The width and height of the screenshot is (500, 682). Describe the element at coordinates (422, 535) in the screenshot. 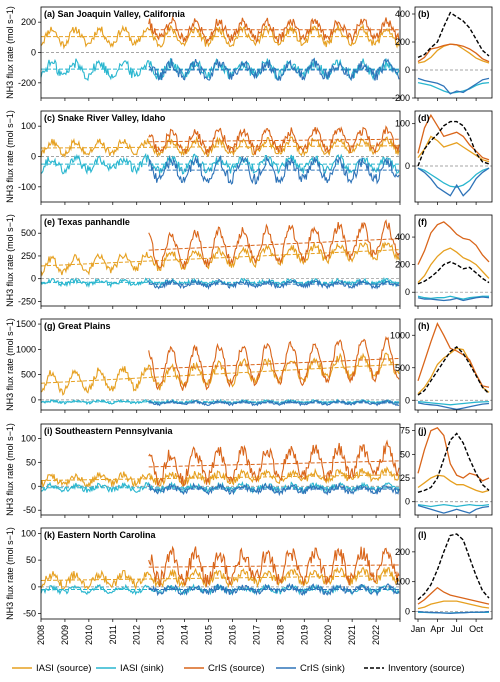

I see `panel-title: (l)` at that location.